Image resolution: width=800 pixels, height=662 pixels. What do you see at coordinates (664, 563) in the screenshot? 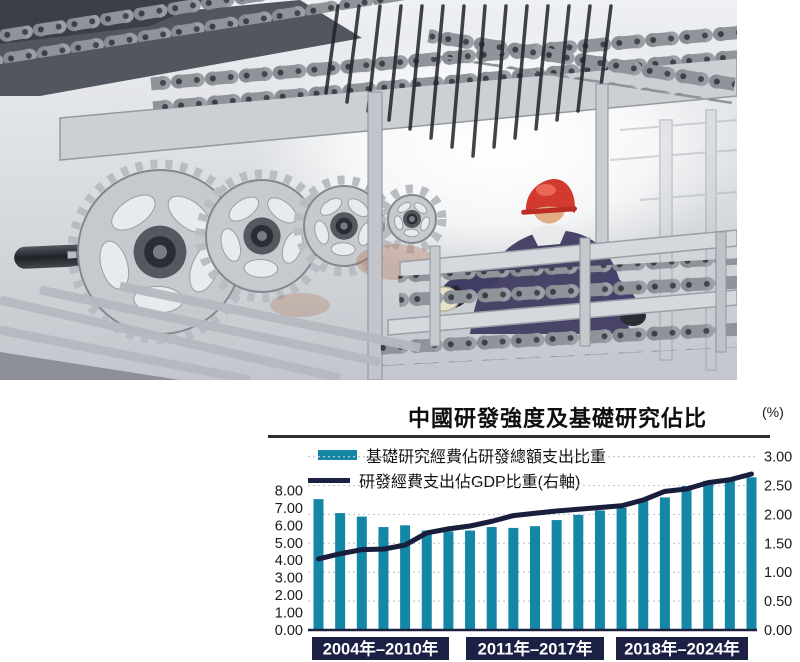
I see `bar-2020` at bounding box center [664, 563].